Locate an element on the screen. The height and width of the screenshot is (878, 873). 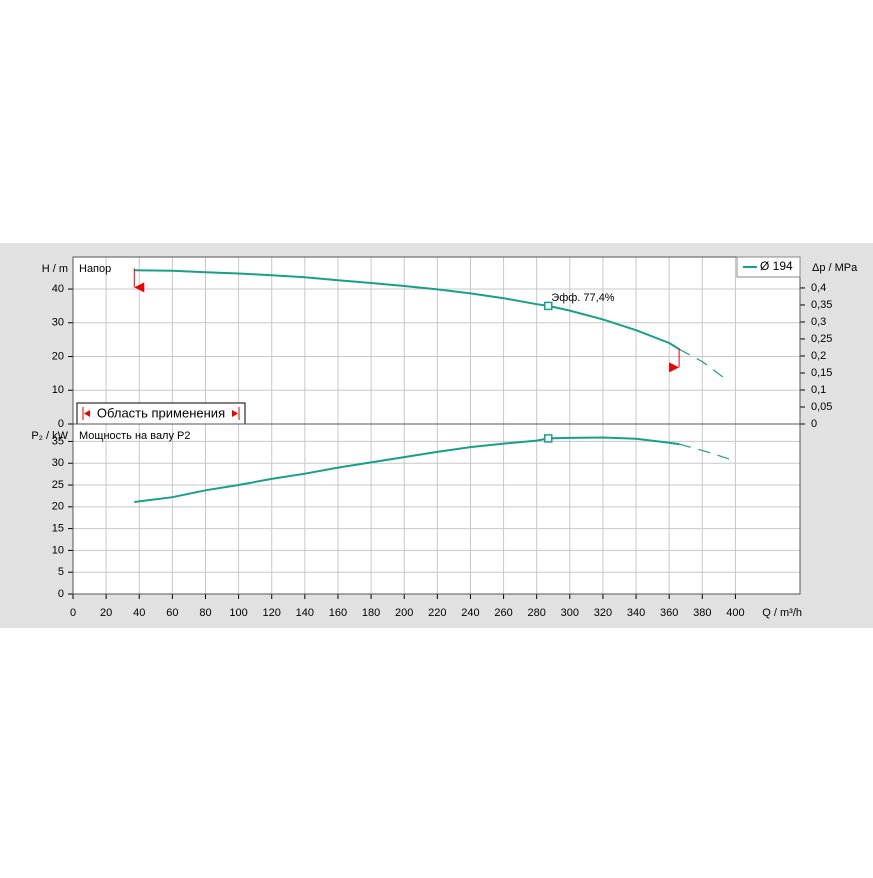
x-tick-label: 160 is located at coordinates (338, 613).